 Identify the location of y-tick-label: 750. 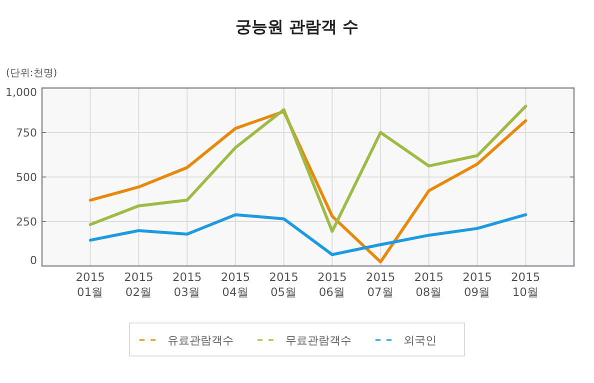
(26, 133).